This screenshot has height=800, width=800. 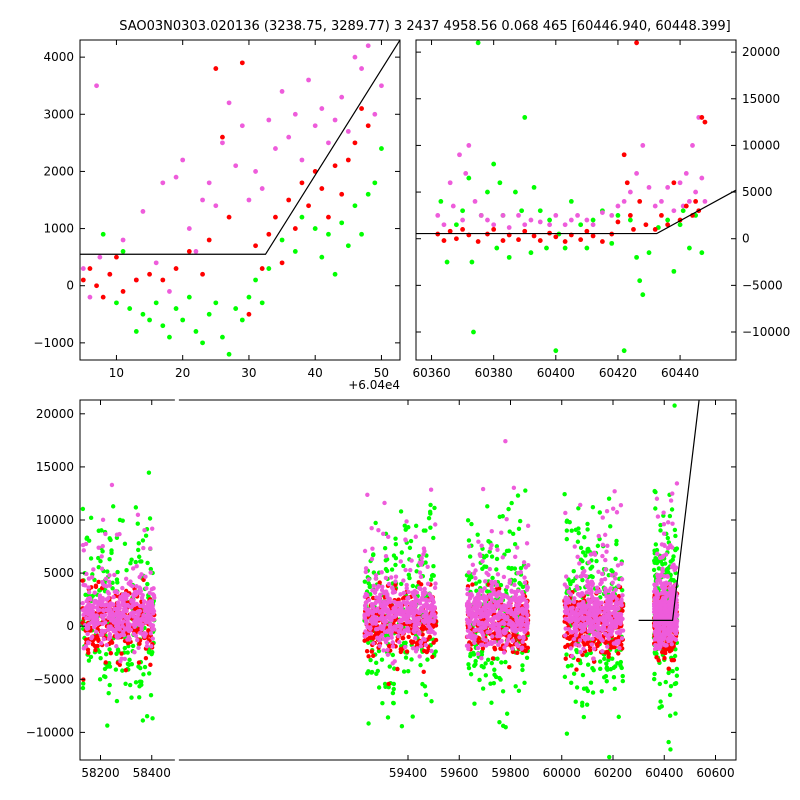 I want to click on x-tick-label: 60440, so click(x=680, y=373).